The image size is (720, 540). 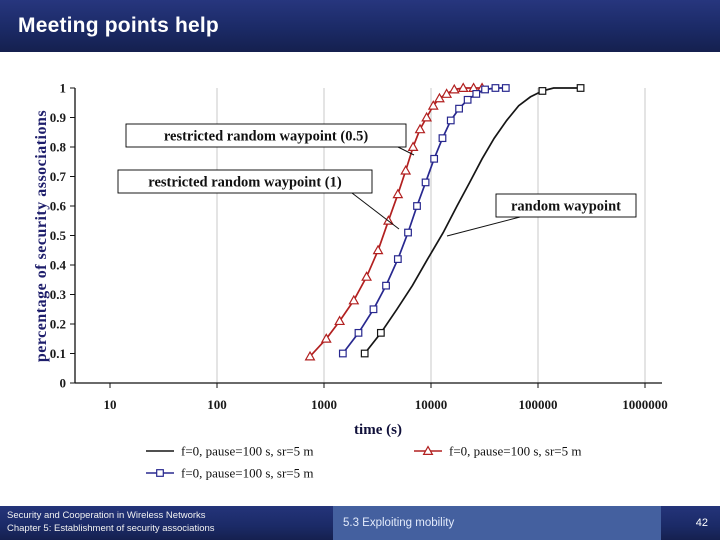 What do you see at coordinates (110, 404) in the screenshot?
I see `x-tick-label: 10` at bounding box center [110, 404].